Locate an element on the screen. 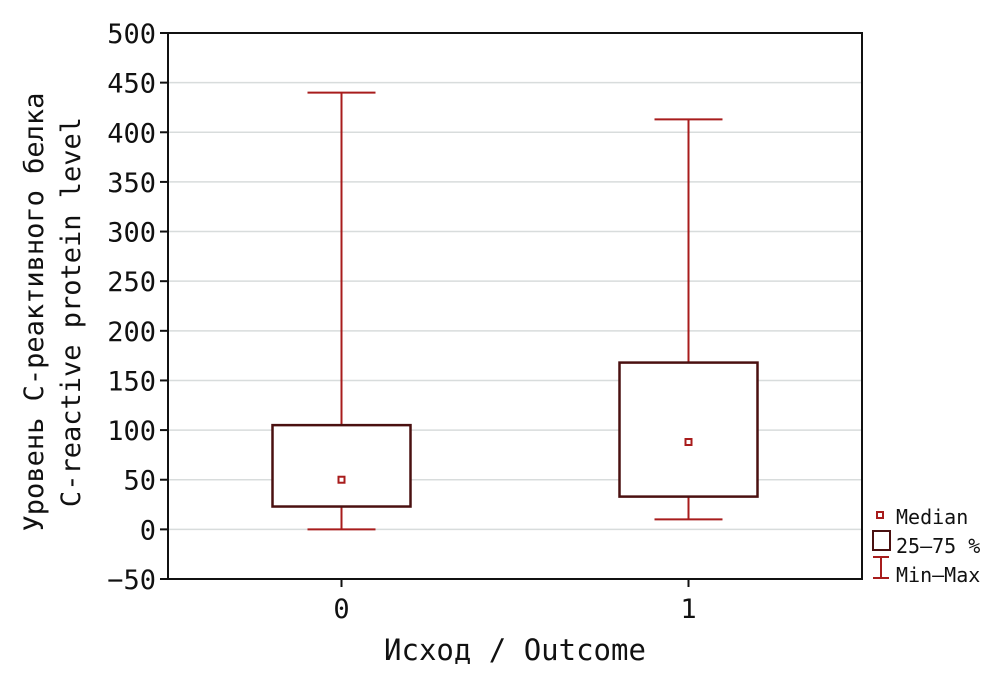 The height and width of the screenshot is (676, 992). y-tick-label: 300 is located at coordinates (131, 233).